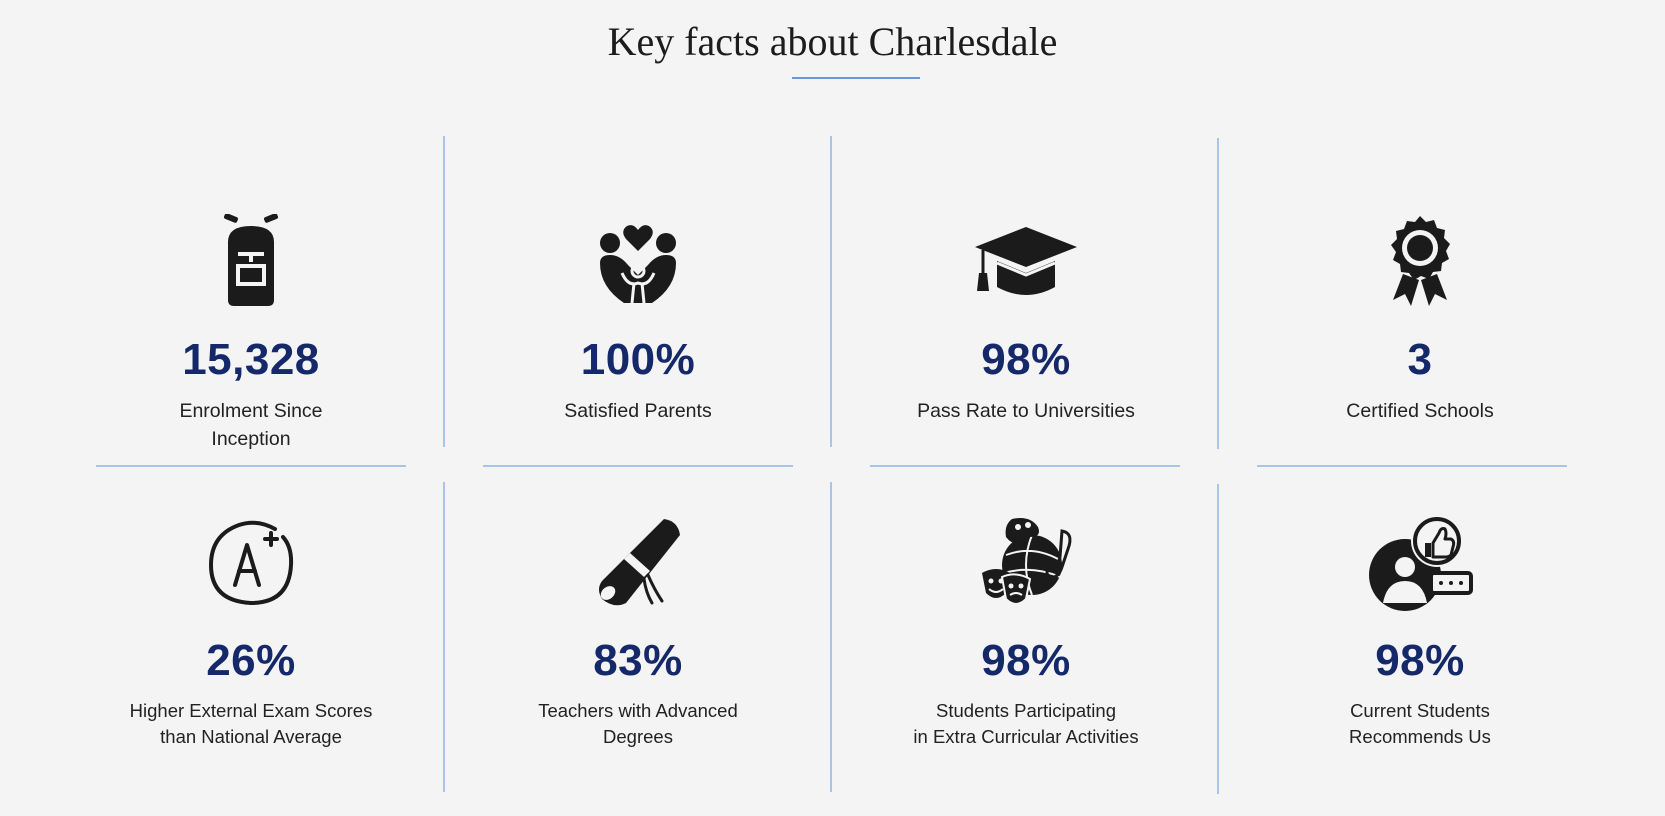 This screenshot has width=1665, height=816. Describe the element at coordinates (1420, 723) in the screenshot. I see `fact-label: Current Students Recommends Us` at that location.